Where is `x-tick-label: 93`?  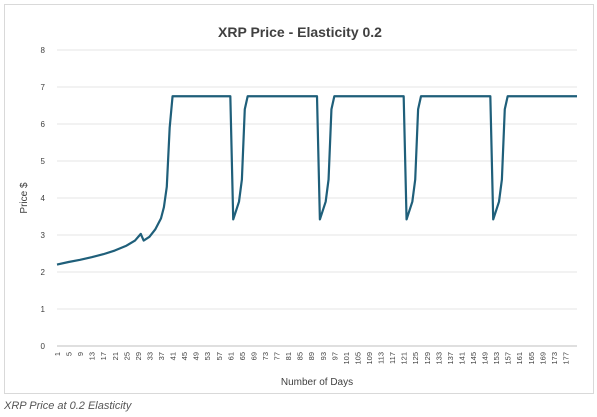 x-tick-label: 93 is located at coordinates (323, 356).